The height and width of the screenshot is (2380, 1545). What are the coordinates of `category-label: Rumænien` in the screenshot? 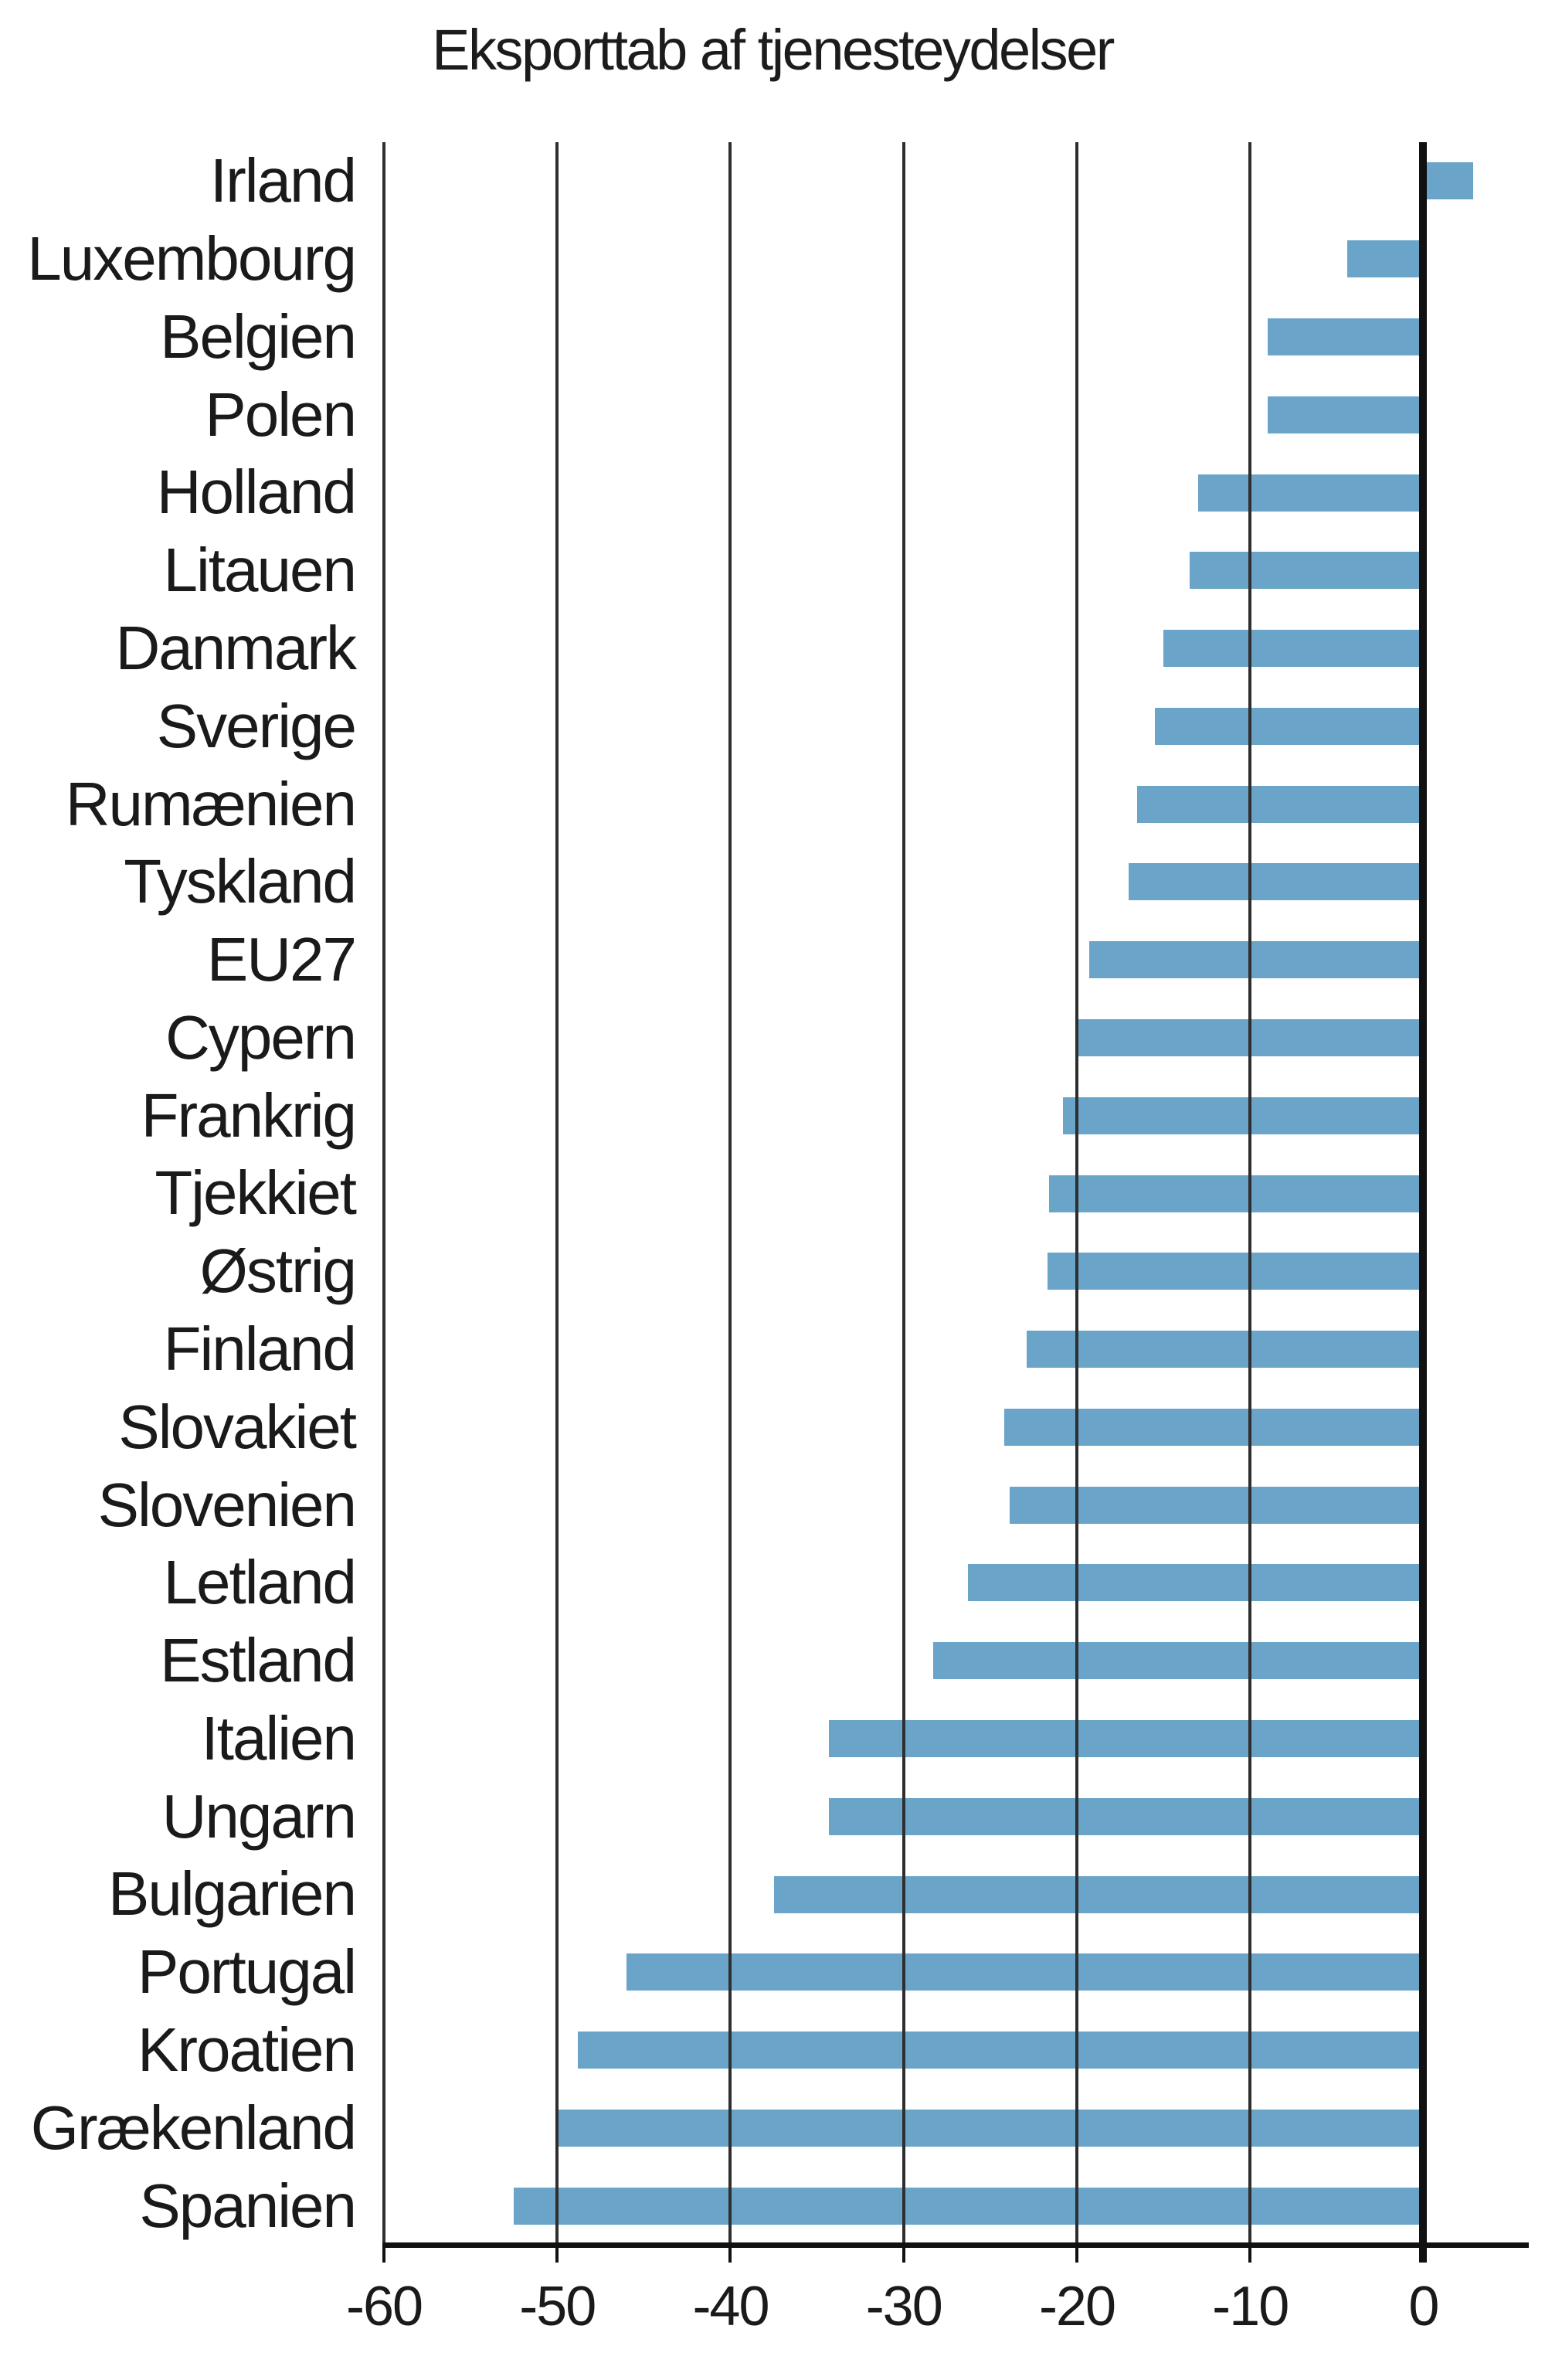 It's located at (211, 804).